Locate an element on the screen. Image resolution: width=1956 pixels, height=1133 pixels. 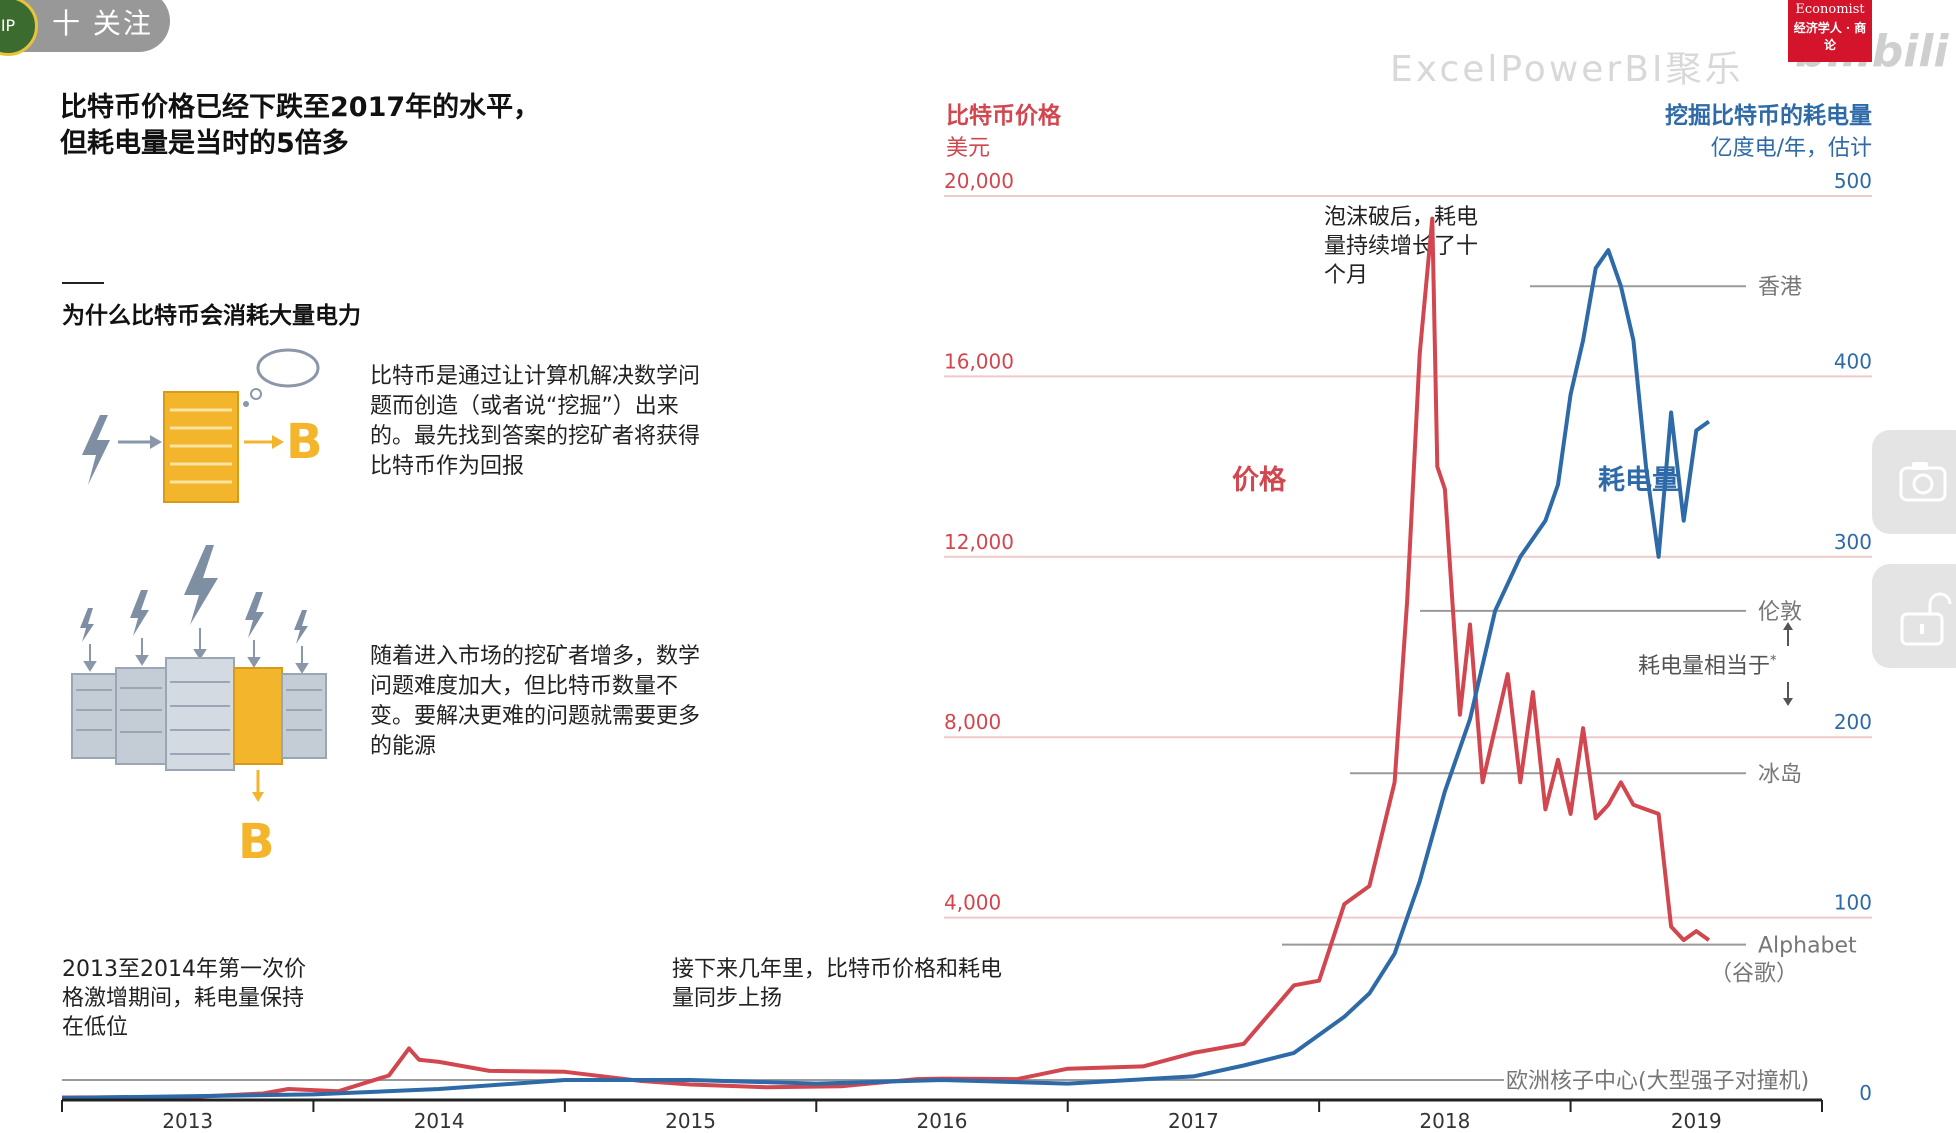
price-tick-label: 4,000 is located at coordinates (972, 903).